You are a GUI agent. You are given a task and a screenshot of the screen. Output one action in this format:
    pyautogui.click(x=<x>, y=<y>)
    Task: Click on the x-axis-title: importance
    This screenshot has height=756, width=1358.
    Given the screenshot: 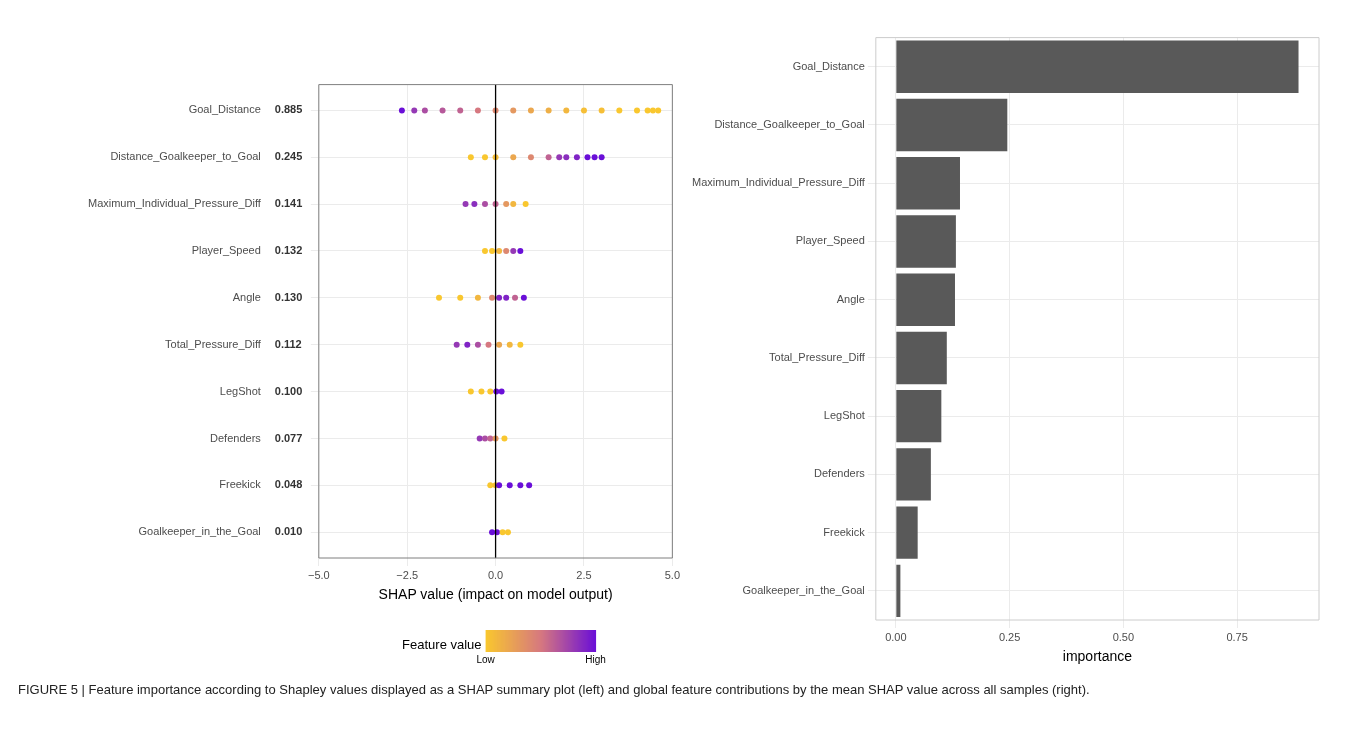 What is the action you would take?
    pyautogui.click(x=1097, y=656)
    